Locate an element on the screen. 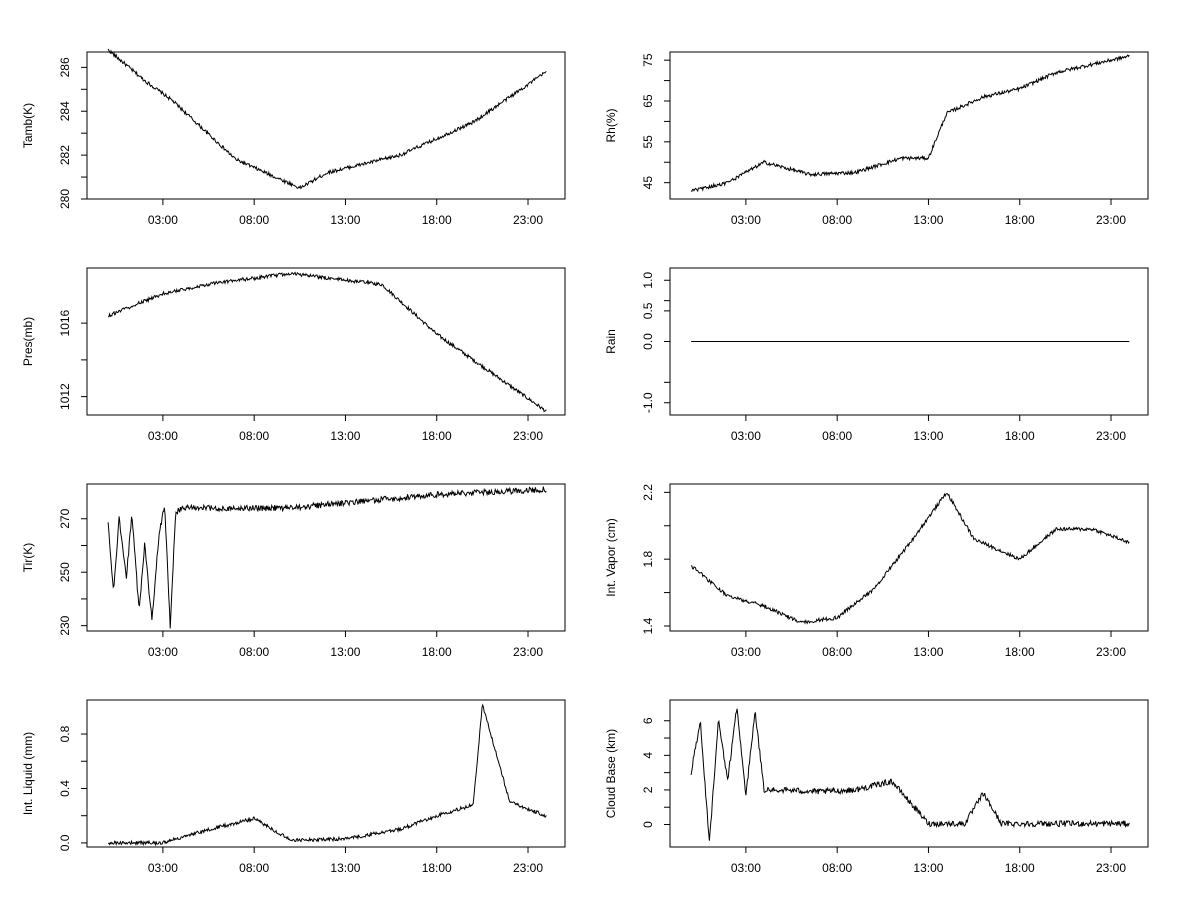 This screenshot has width=1200, height=900. y-tick-label: 75 is located at coordinates (648, 60).